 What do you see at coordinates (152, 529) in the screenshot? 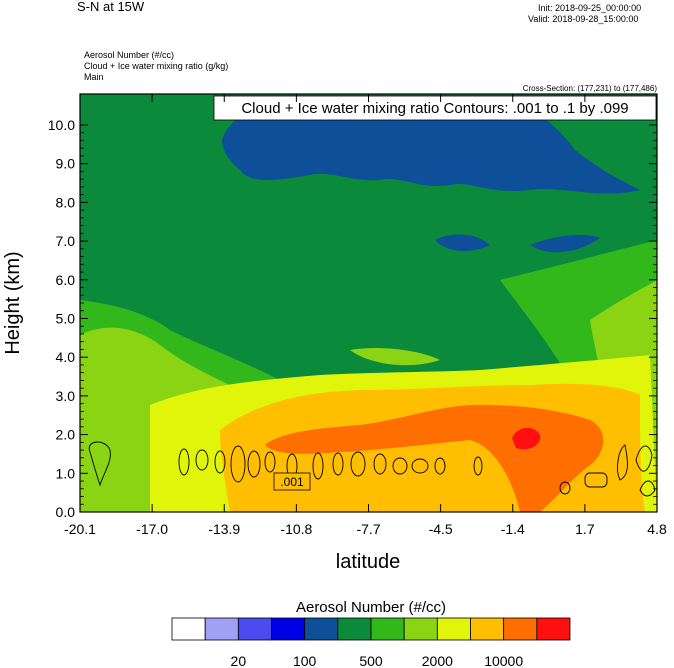
I see `x-tick-label: -17.0` at bounding box center [152, 529].